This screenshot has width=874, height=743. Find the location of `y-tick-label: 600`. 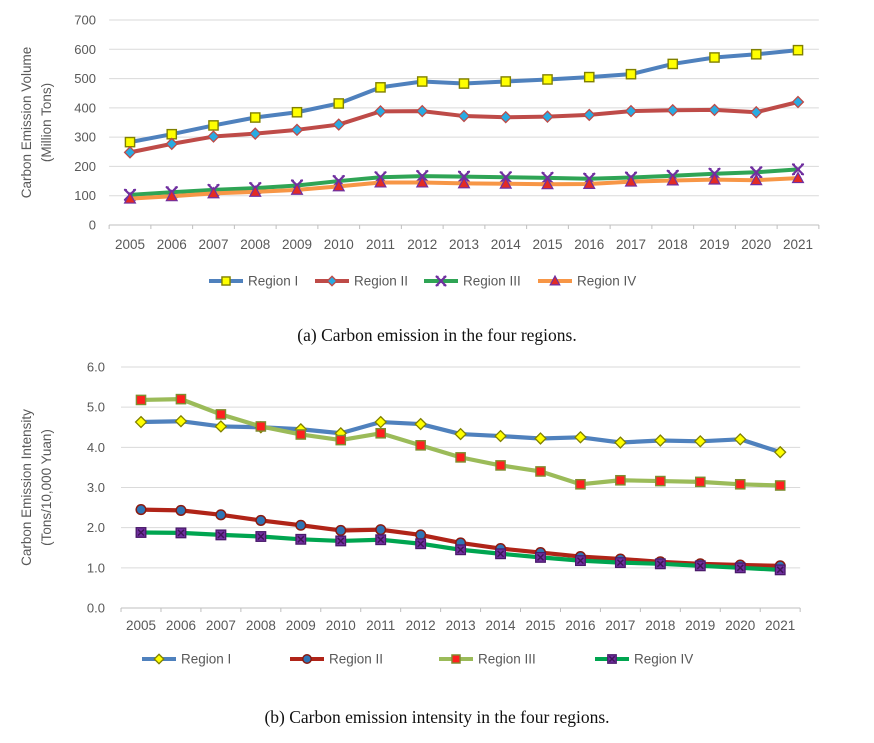

y-tick-label: 600 is located at coordinates (85, 49).